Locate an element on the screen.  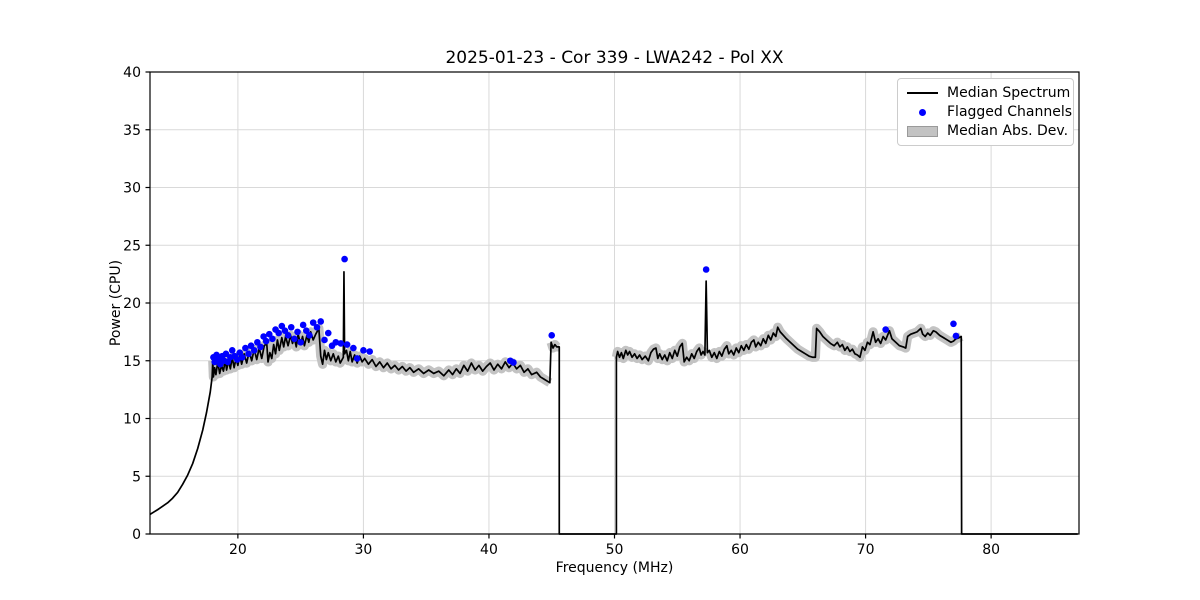
legend-patch-sample is located at coordinates (922, 131).